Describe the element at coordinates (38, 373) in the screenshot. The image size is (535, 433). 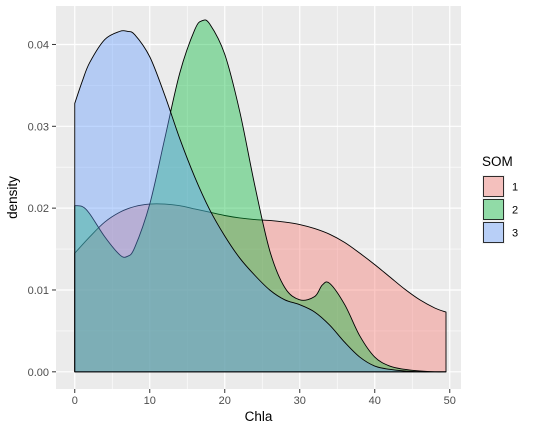
I see `y-tick-label: 0.00` at that location.